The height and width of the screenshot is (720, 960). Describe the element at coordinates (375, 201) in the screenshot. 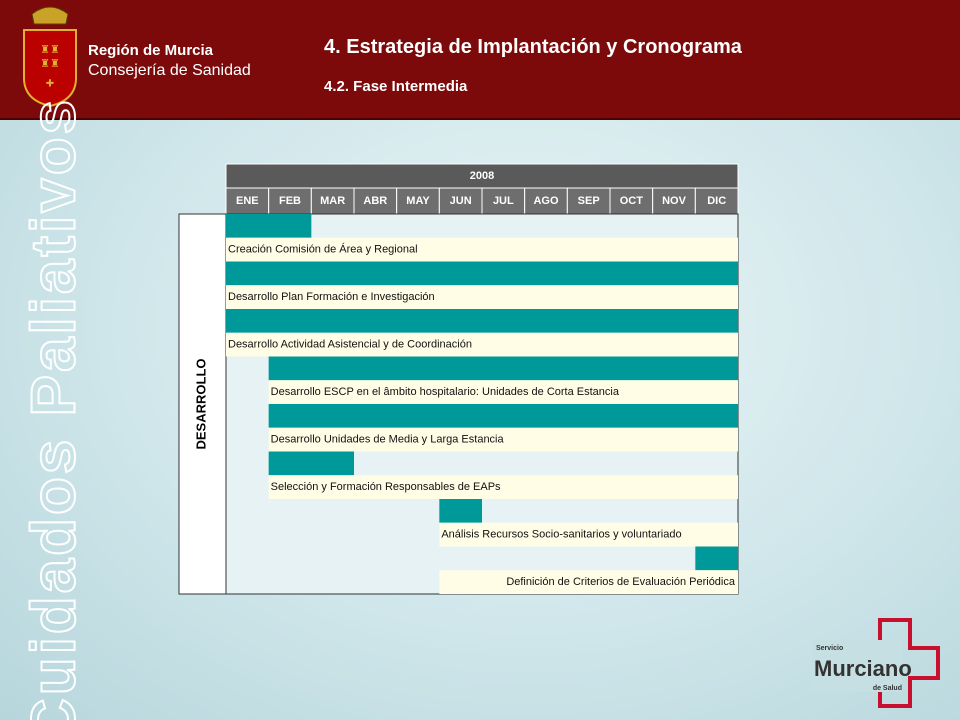

I see `month: ABR` at that location.